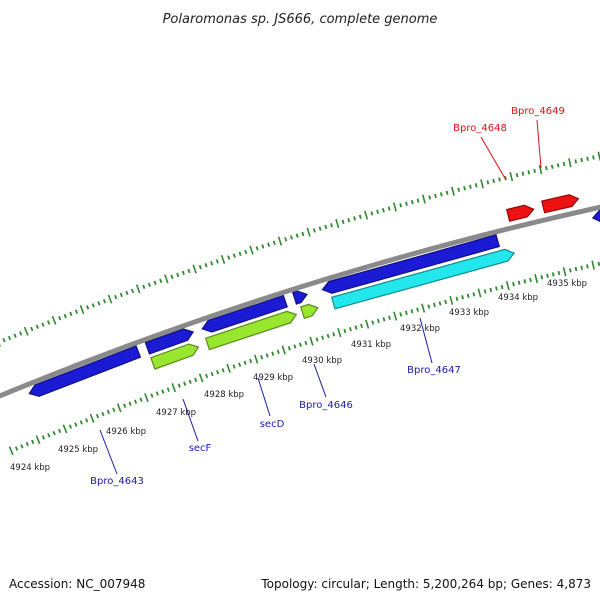  Describe the element at coordinates (595, 215) in the screenshot. I see `gene-edge-blue` at that location.